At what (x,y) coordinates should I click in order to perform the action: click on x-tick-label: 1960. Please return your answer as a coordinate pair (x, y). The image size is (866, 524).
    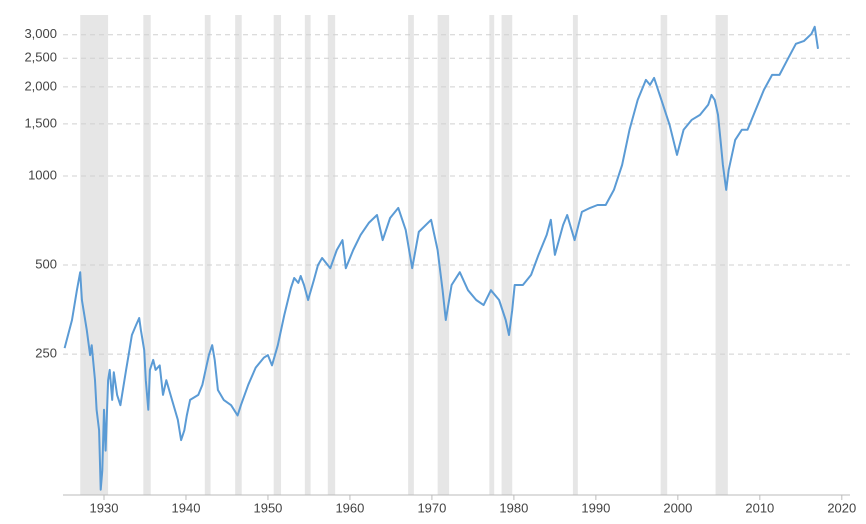
    Looking at the image, I should click on (349, 507).